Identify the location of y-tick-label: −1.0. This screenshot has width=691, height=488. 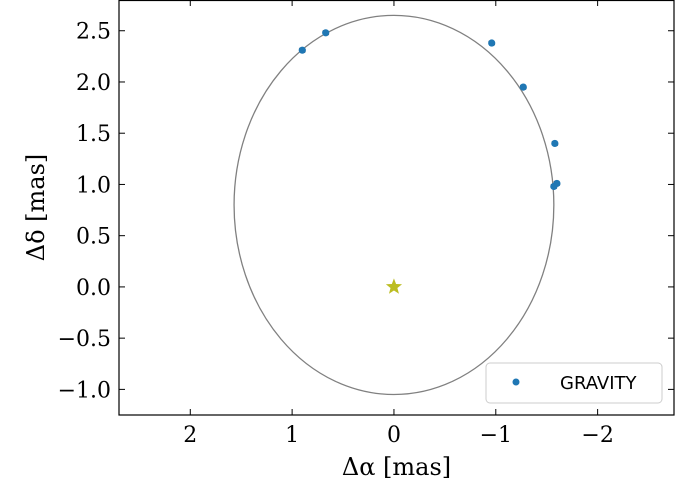
(84, 390).